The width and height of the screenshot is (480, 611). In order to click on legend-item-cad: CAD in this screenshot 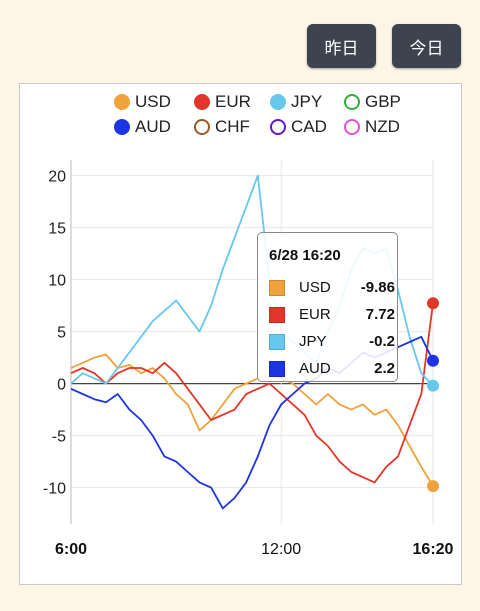, I will do `click(298, 127)`.